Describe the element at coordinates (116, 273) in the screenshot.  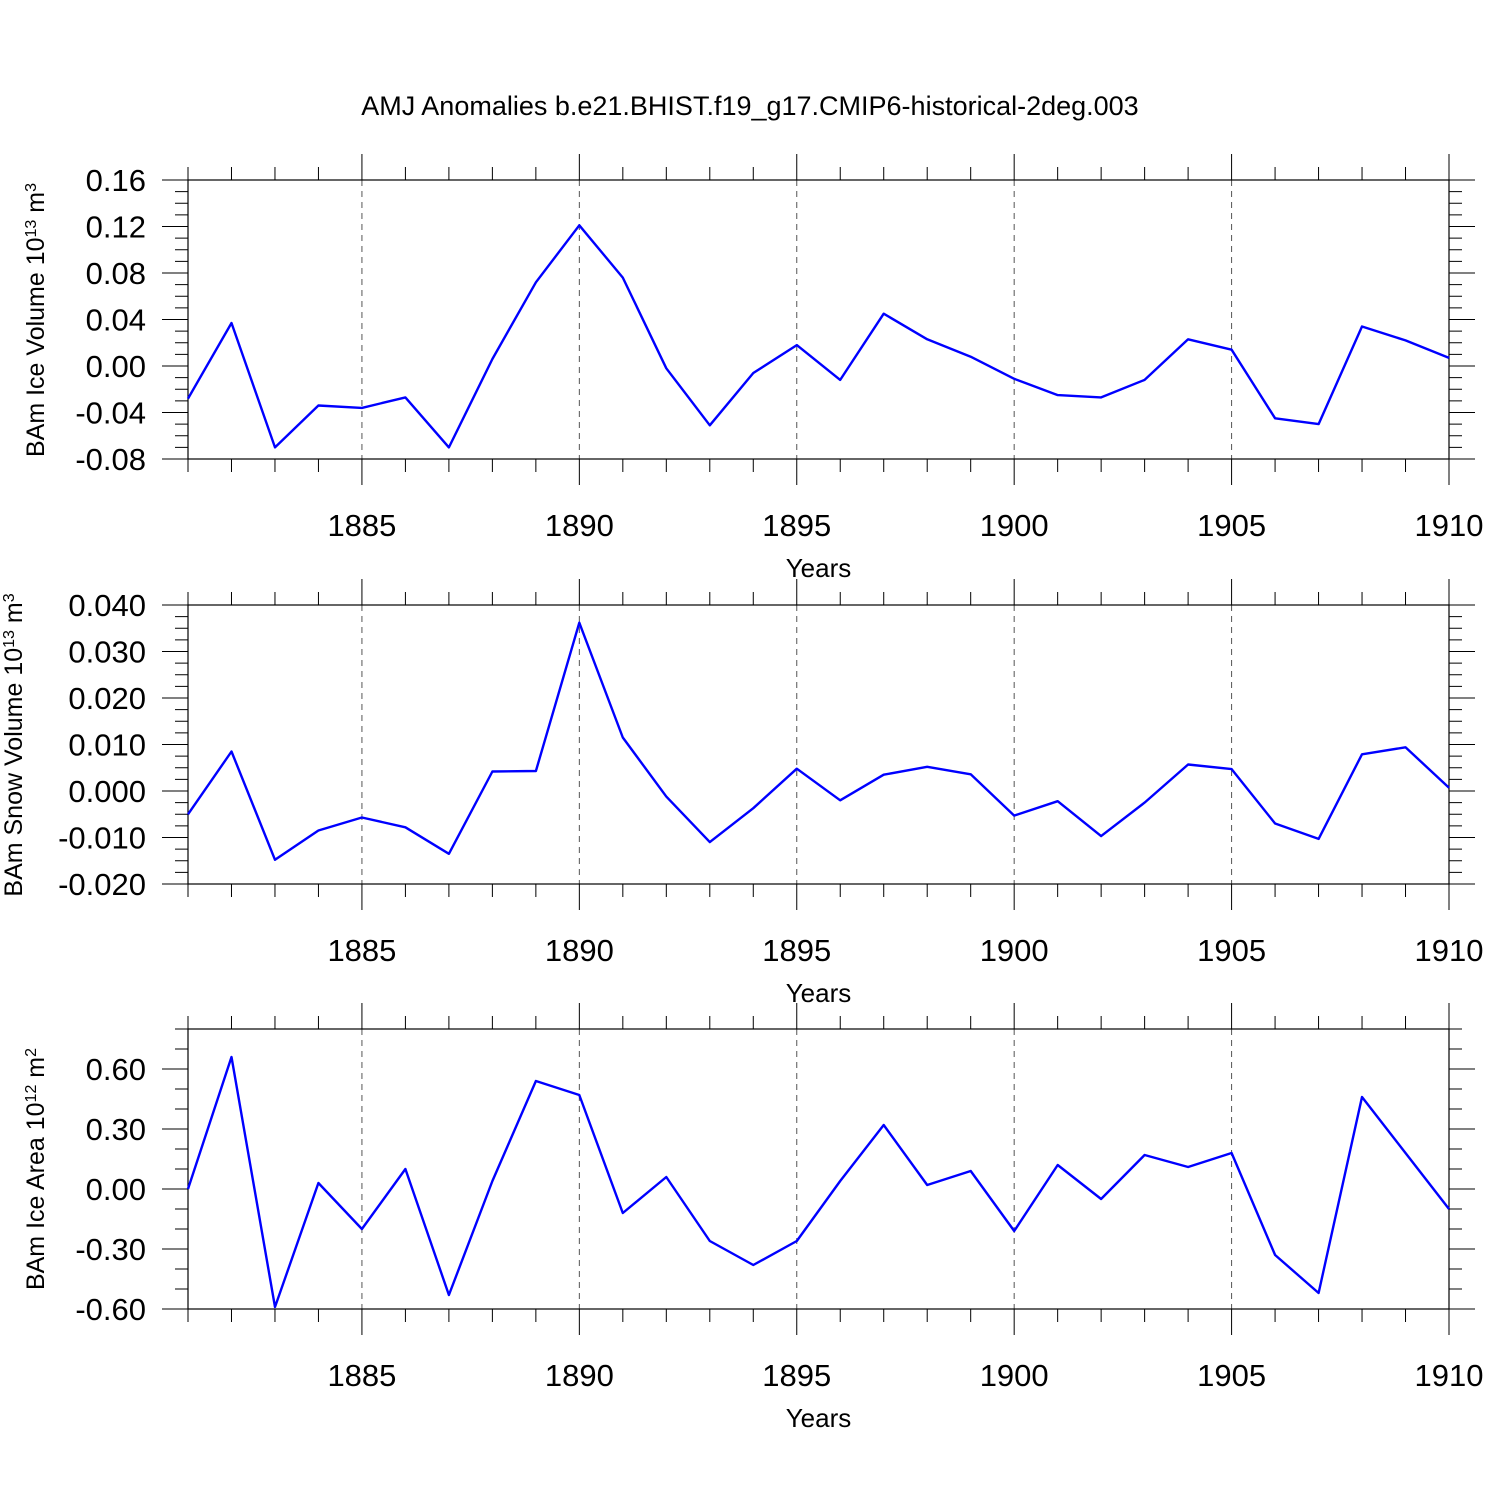
I see `y-tick-label: 0.08` at that location.